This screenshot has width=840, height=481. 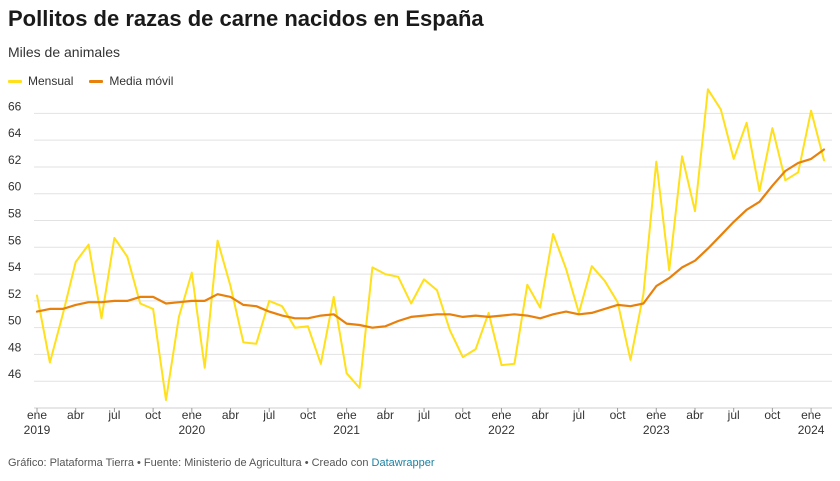 What do you see at coordinates (656, 430) in the screenshot?
I see `x-tick-year: 2023` at bounding box center [656, 430].